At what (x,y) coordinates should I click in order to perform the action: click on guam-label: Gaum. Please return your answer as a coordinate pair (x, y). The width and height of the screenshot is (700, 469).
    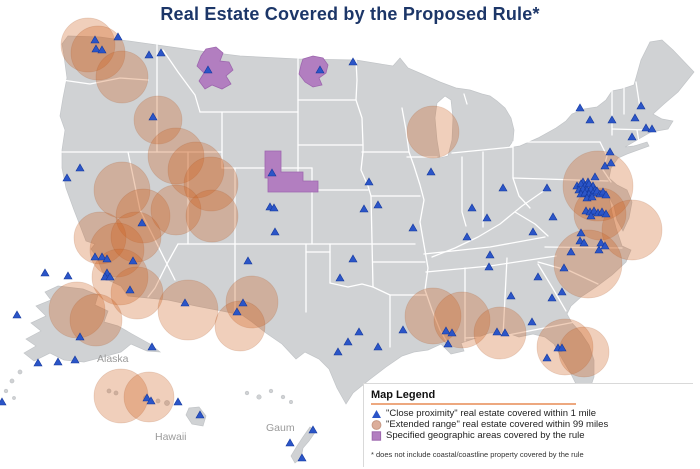
    Looking at the image, I should click on (280, 428).